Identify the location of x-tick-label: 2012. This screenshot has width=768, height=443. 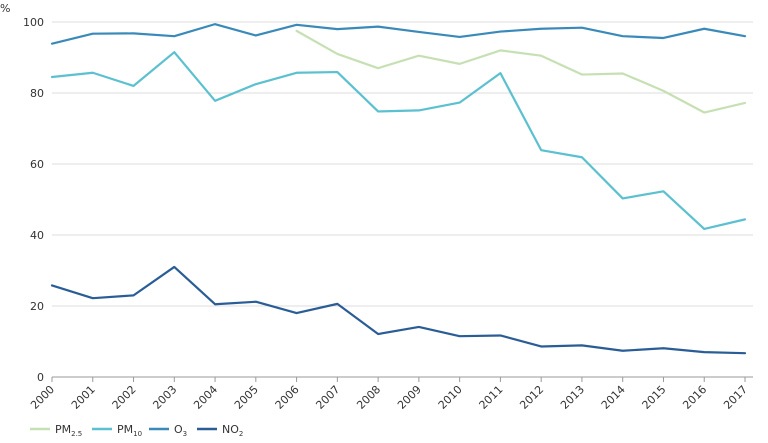
(531, 397).